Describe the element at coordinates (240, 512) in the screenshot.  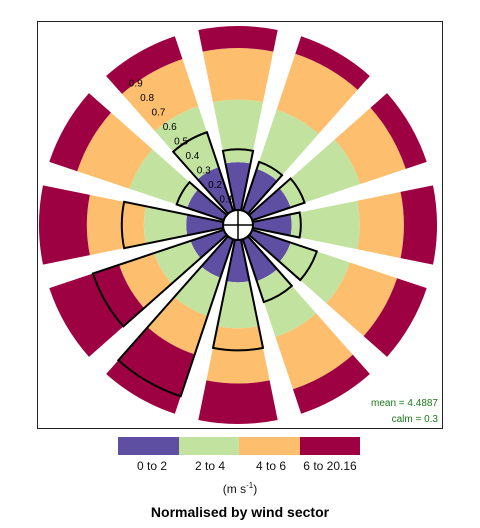
I see `chart-title: Normalised by wind sector` at that location.